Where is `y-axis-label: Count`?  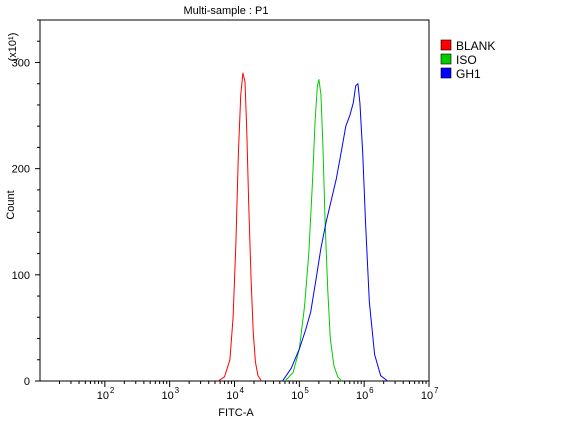
y-axis-label: Count is located at coordinates (11, 204).